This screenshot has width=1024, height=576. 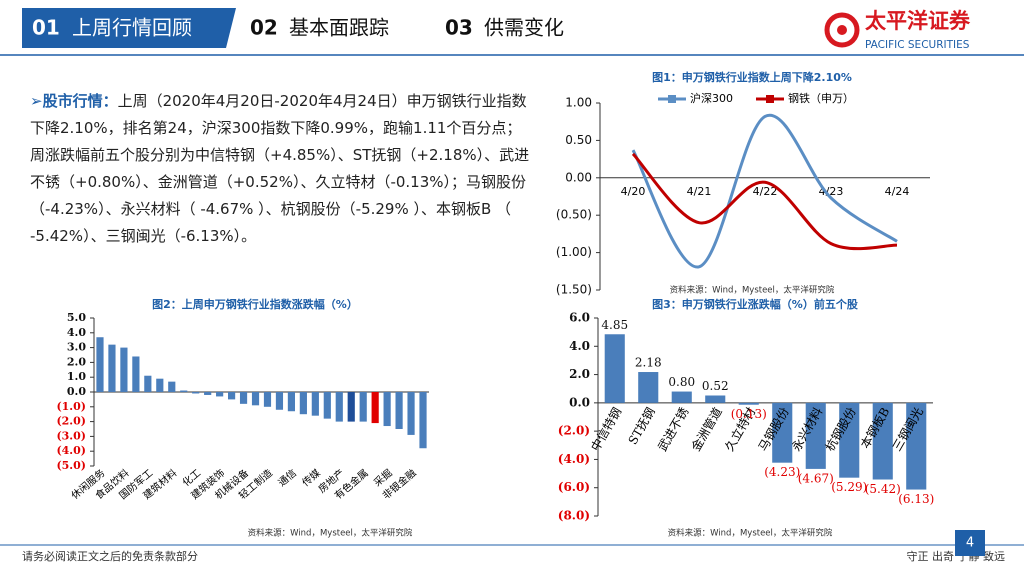 What do you see at coordinates (574, 215) in the screenshot?
I see `y-tick-label: (0.50)` at bounding box center [574, 215].